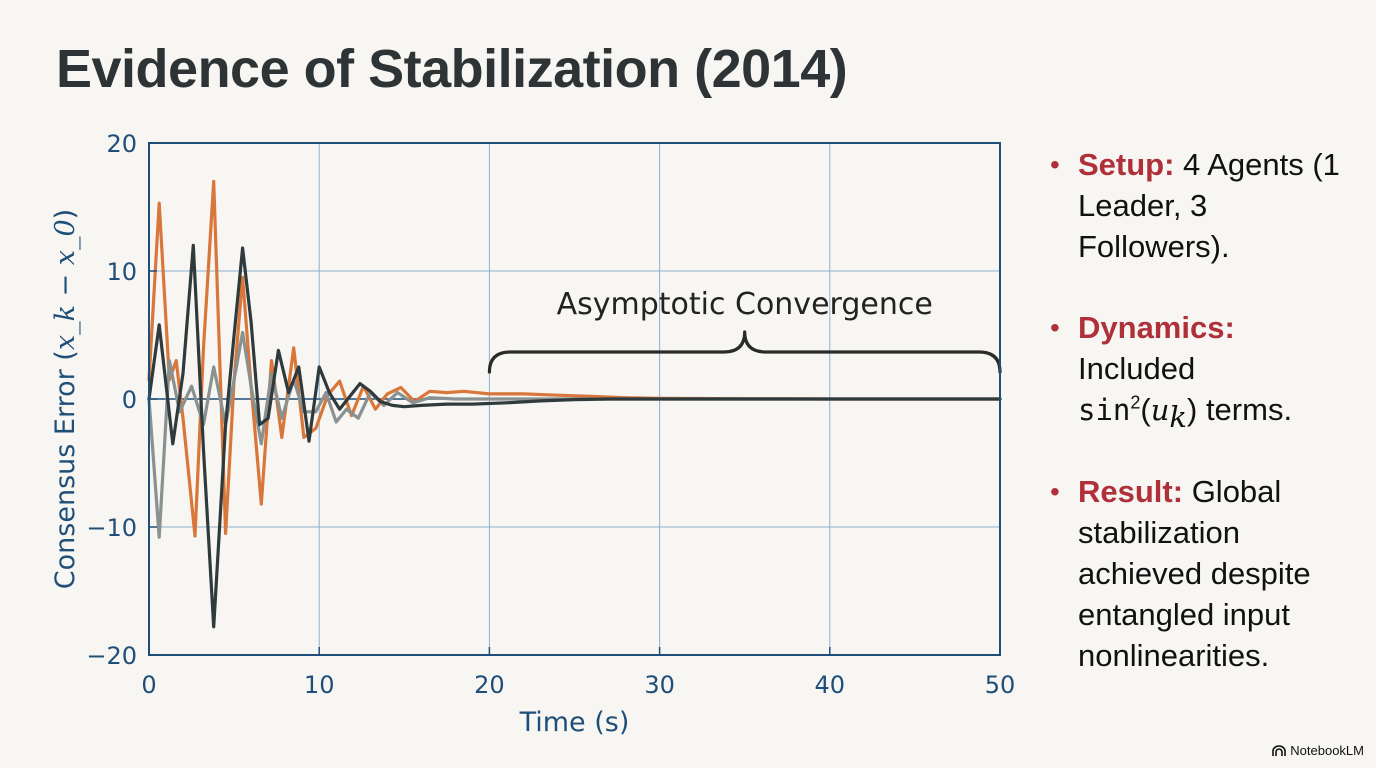  I want to click on math-var: u, so click(1160, 410).